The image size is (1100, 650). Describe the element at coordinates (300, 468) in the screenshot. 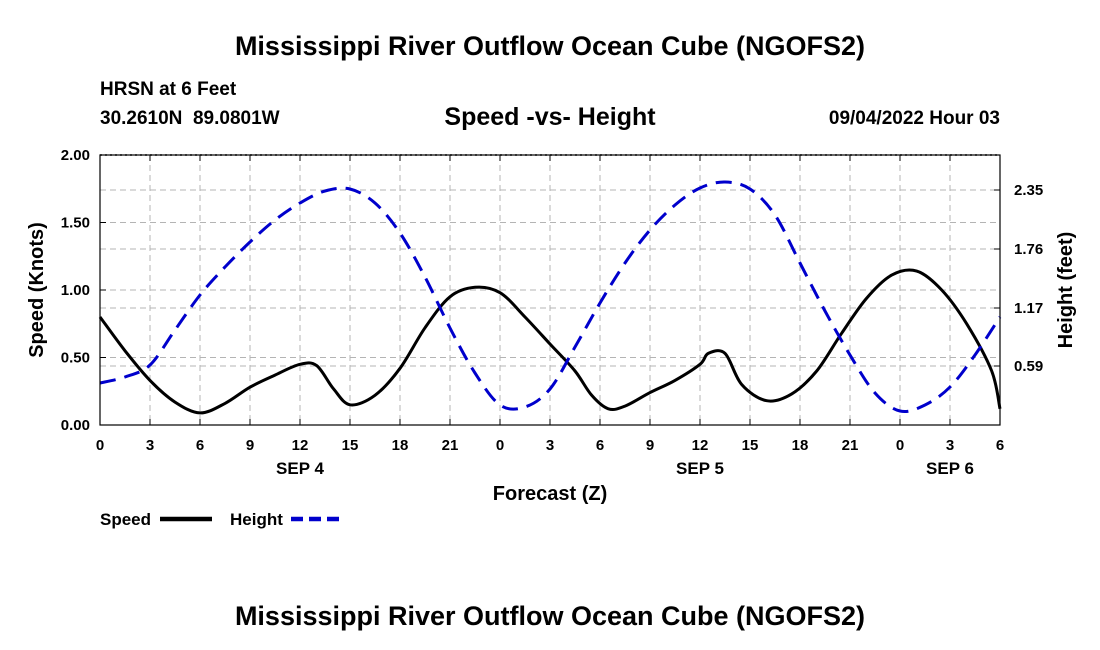

I see `date-label: SEP 4` at that location.